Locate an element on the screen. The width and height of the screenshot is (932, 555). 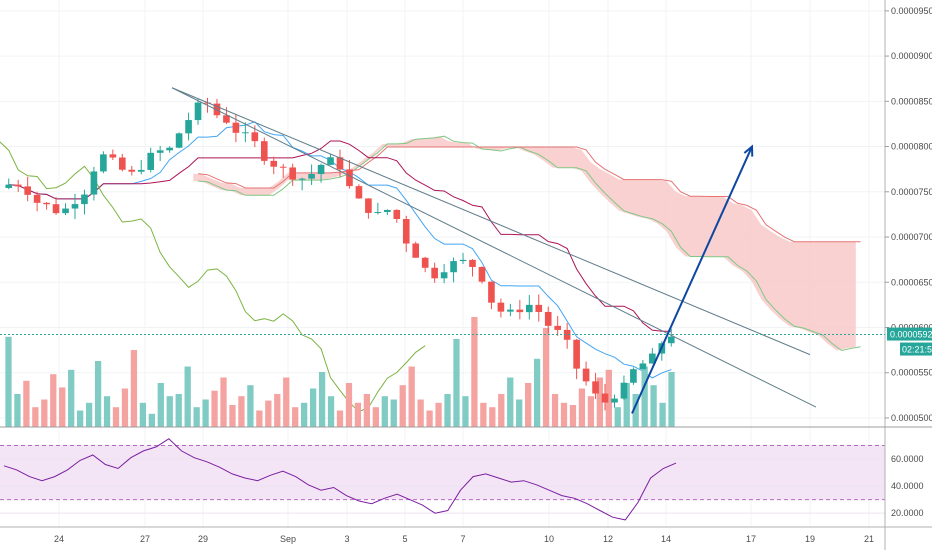
time-tick-label: 24 is located at coordinates (59, 539).